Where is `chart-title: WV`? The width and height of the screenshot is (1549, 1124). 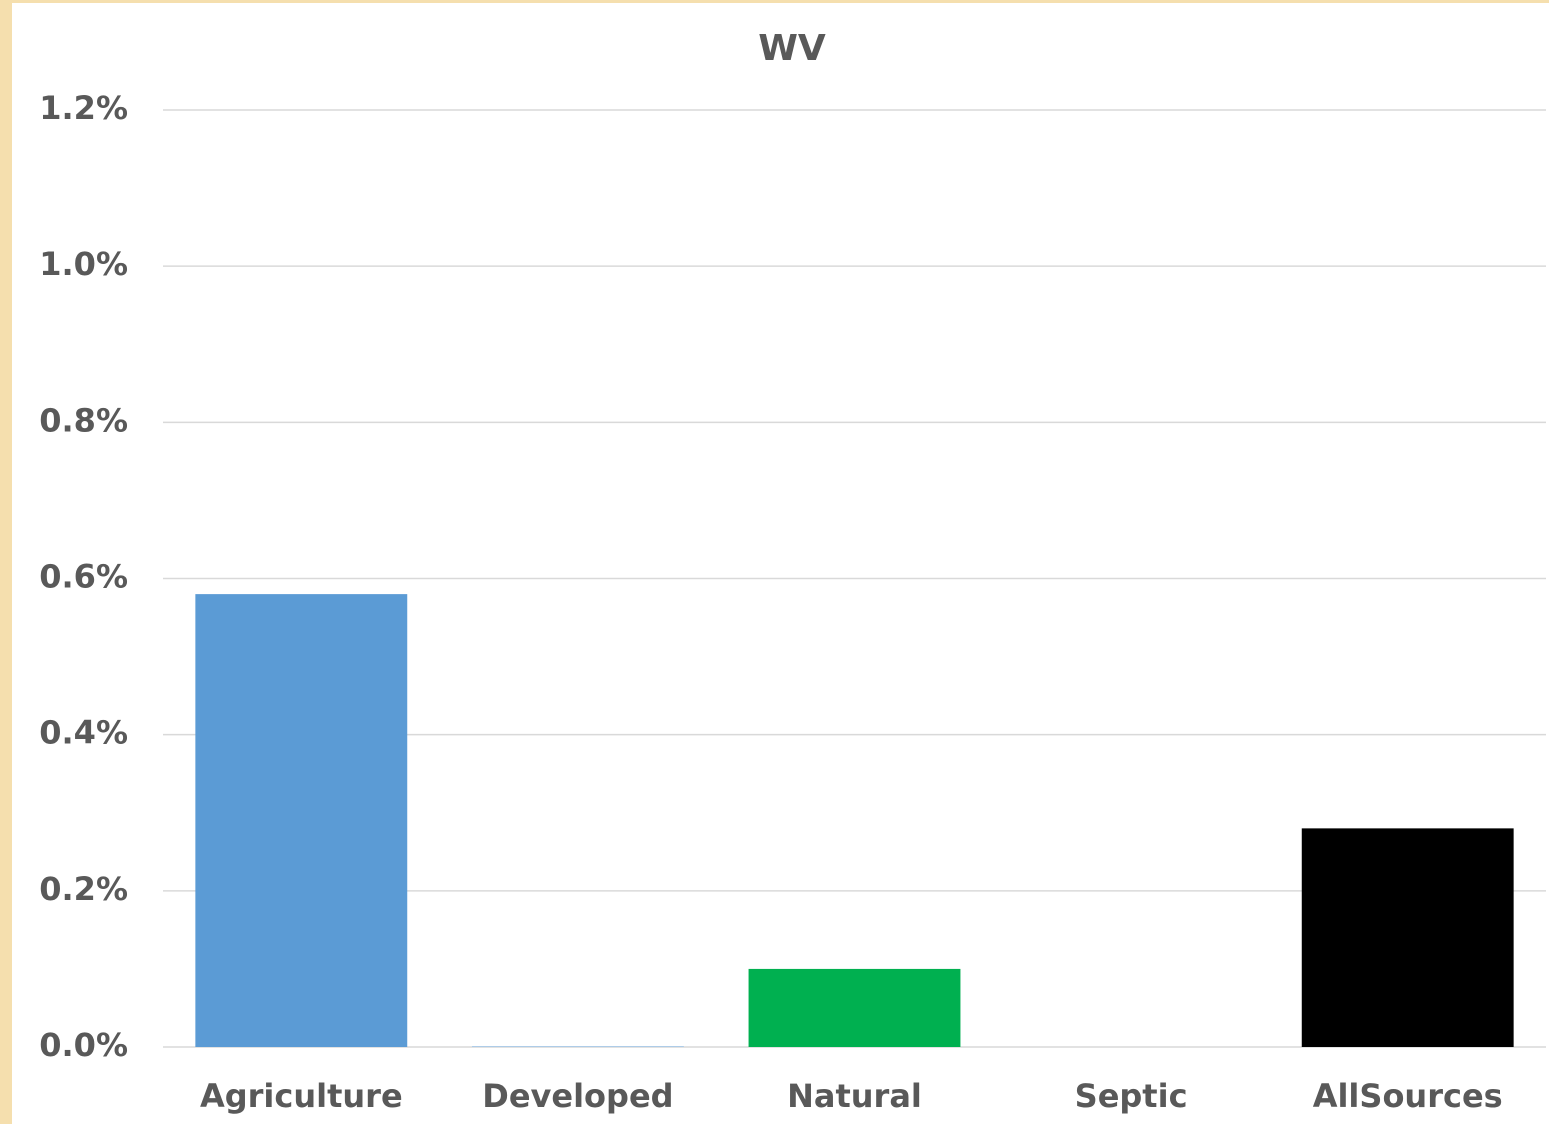 chart-title: WV is located at coordinates (792, 48).